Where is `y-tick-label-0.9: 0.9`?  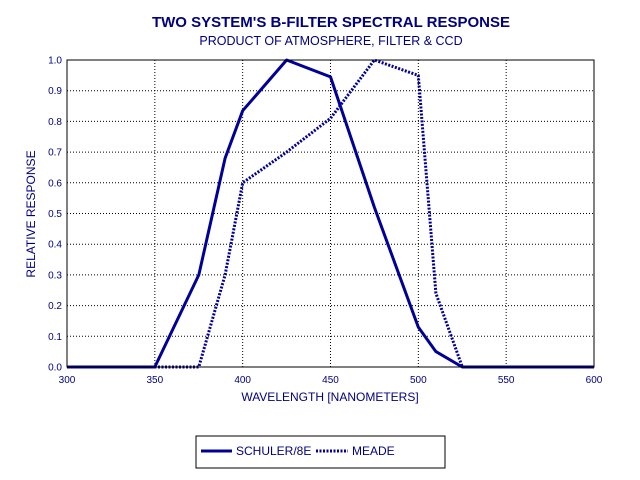
y-tick-label-0.9: 0.9 is located at coordinates (55, 91).